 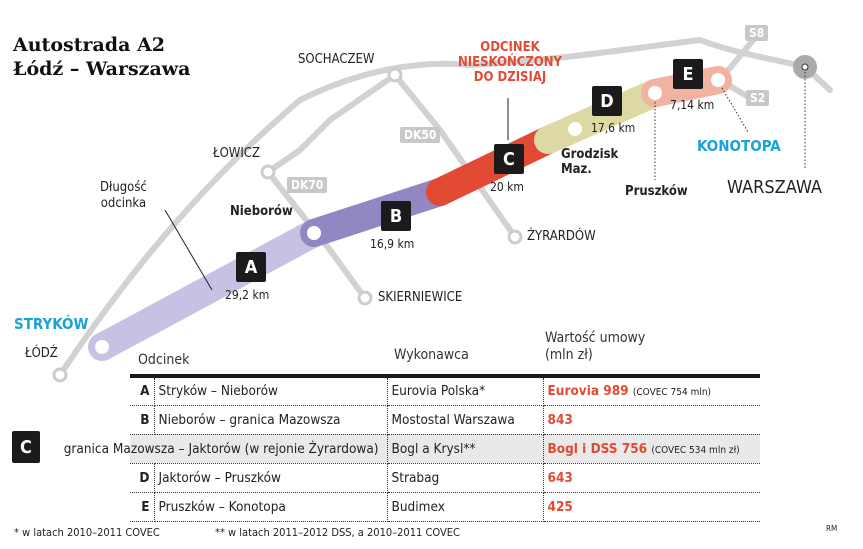 What do you see at coordinates (142, 391) in the screenshot?
I see `letter-cell: A` at bounding box center [142, 391].